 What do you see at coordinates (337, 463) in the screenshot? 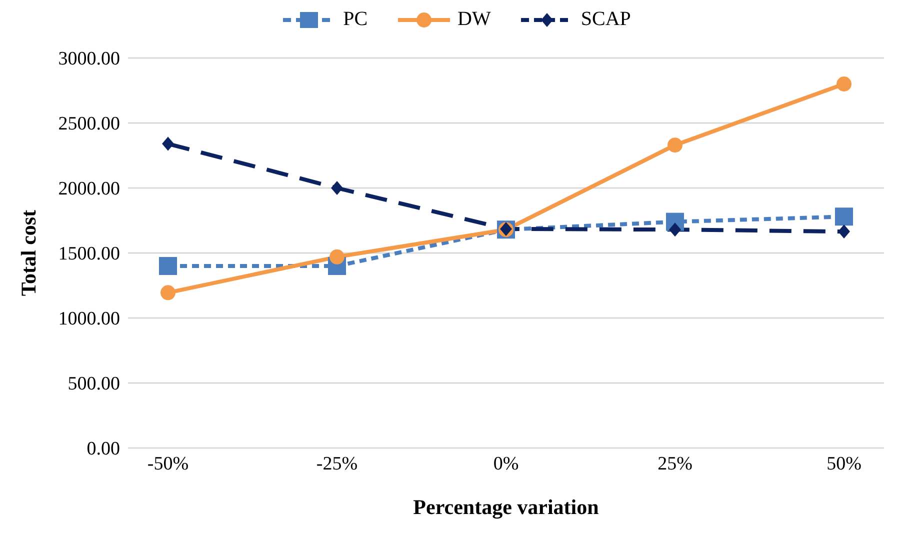
I see `x-tick-label: -25%` at bounding box center [337, 463].